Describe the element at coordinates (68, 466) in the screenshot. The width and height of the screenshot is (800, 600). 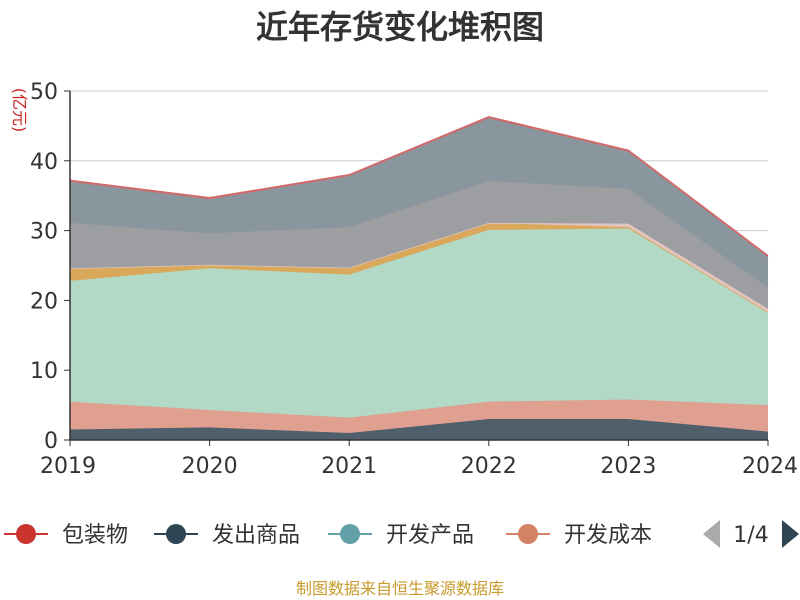
I see `x-tick-label: 2019` at that location.